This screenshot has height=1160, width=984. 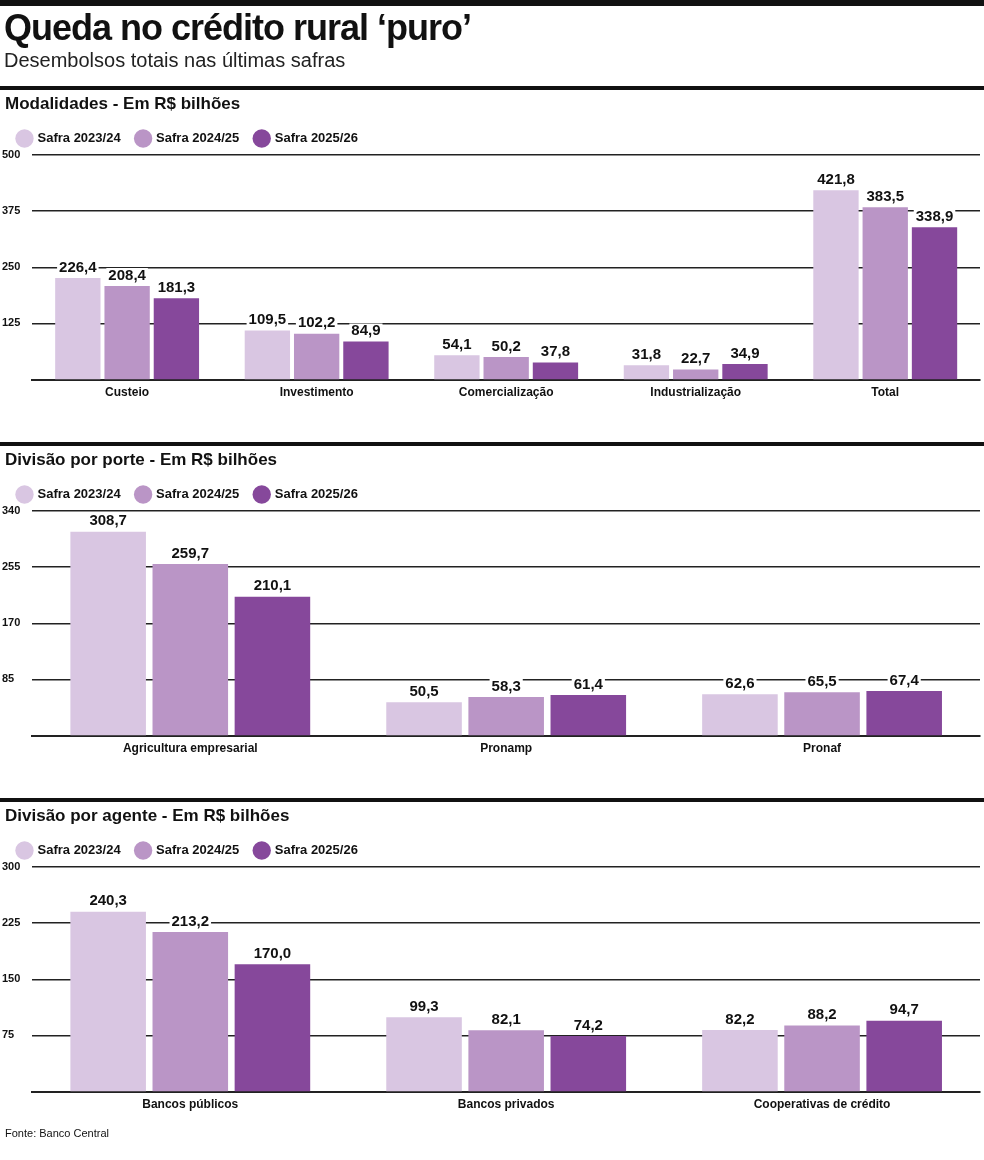 I want to click on x-tick-label: Total, so click(x=885, y=392).